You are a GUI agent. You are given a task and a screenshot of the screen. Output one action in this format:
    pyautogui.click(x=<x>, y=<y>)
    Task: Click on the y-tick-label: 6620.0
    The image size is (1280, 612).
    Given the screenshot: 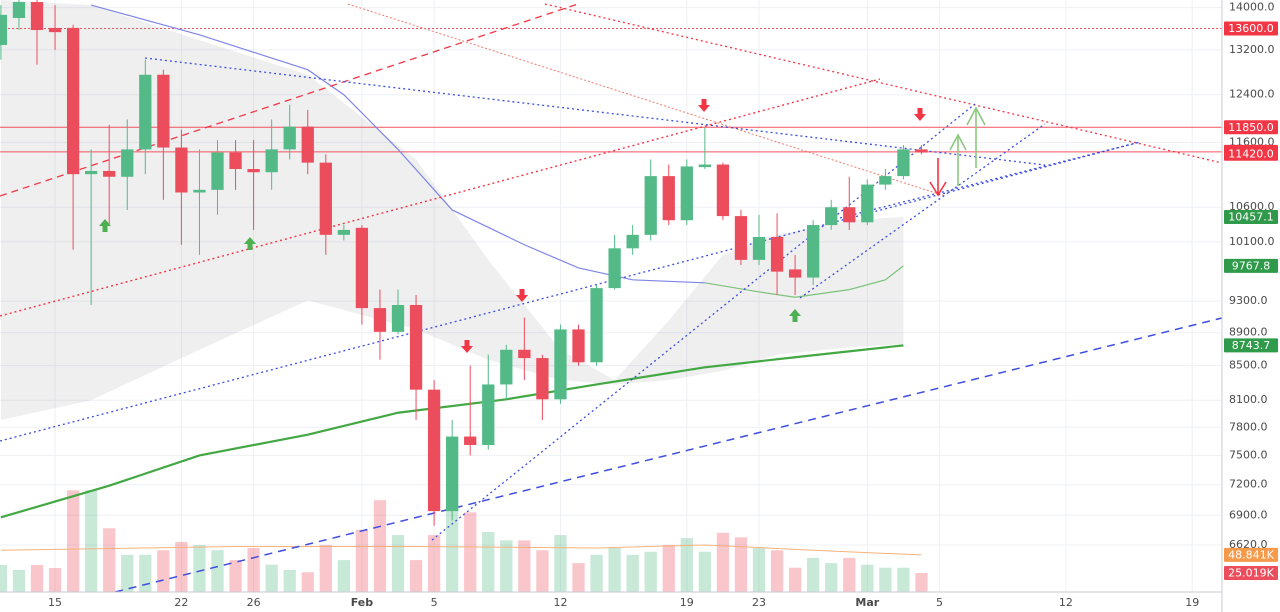 What is the action you would take?
    pyautogui.click(x=1248, y=544)
    